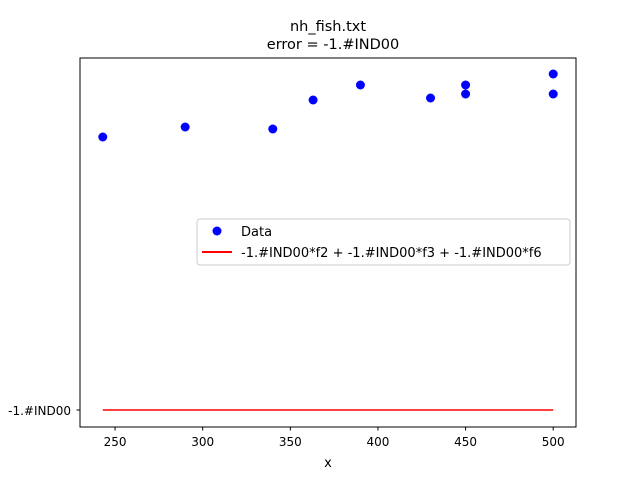 The height and width of the screenshot is (484, 640). Describe the element at coordinates (290, 442) in the screenshot. I see `x-tick-label: 350` at that location.